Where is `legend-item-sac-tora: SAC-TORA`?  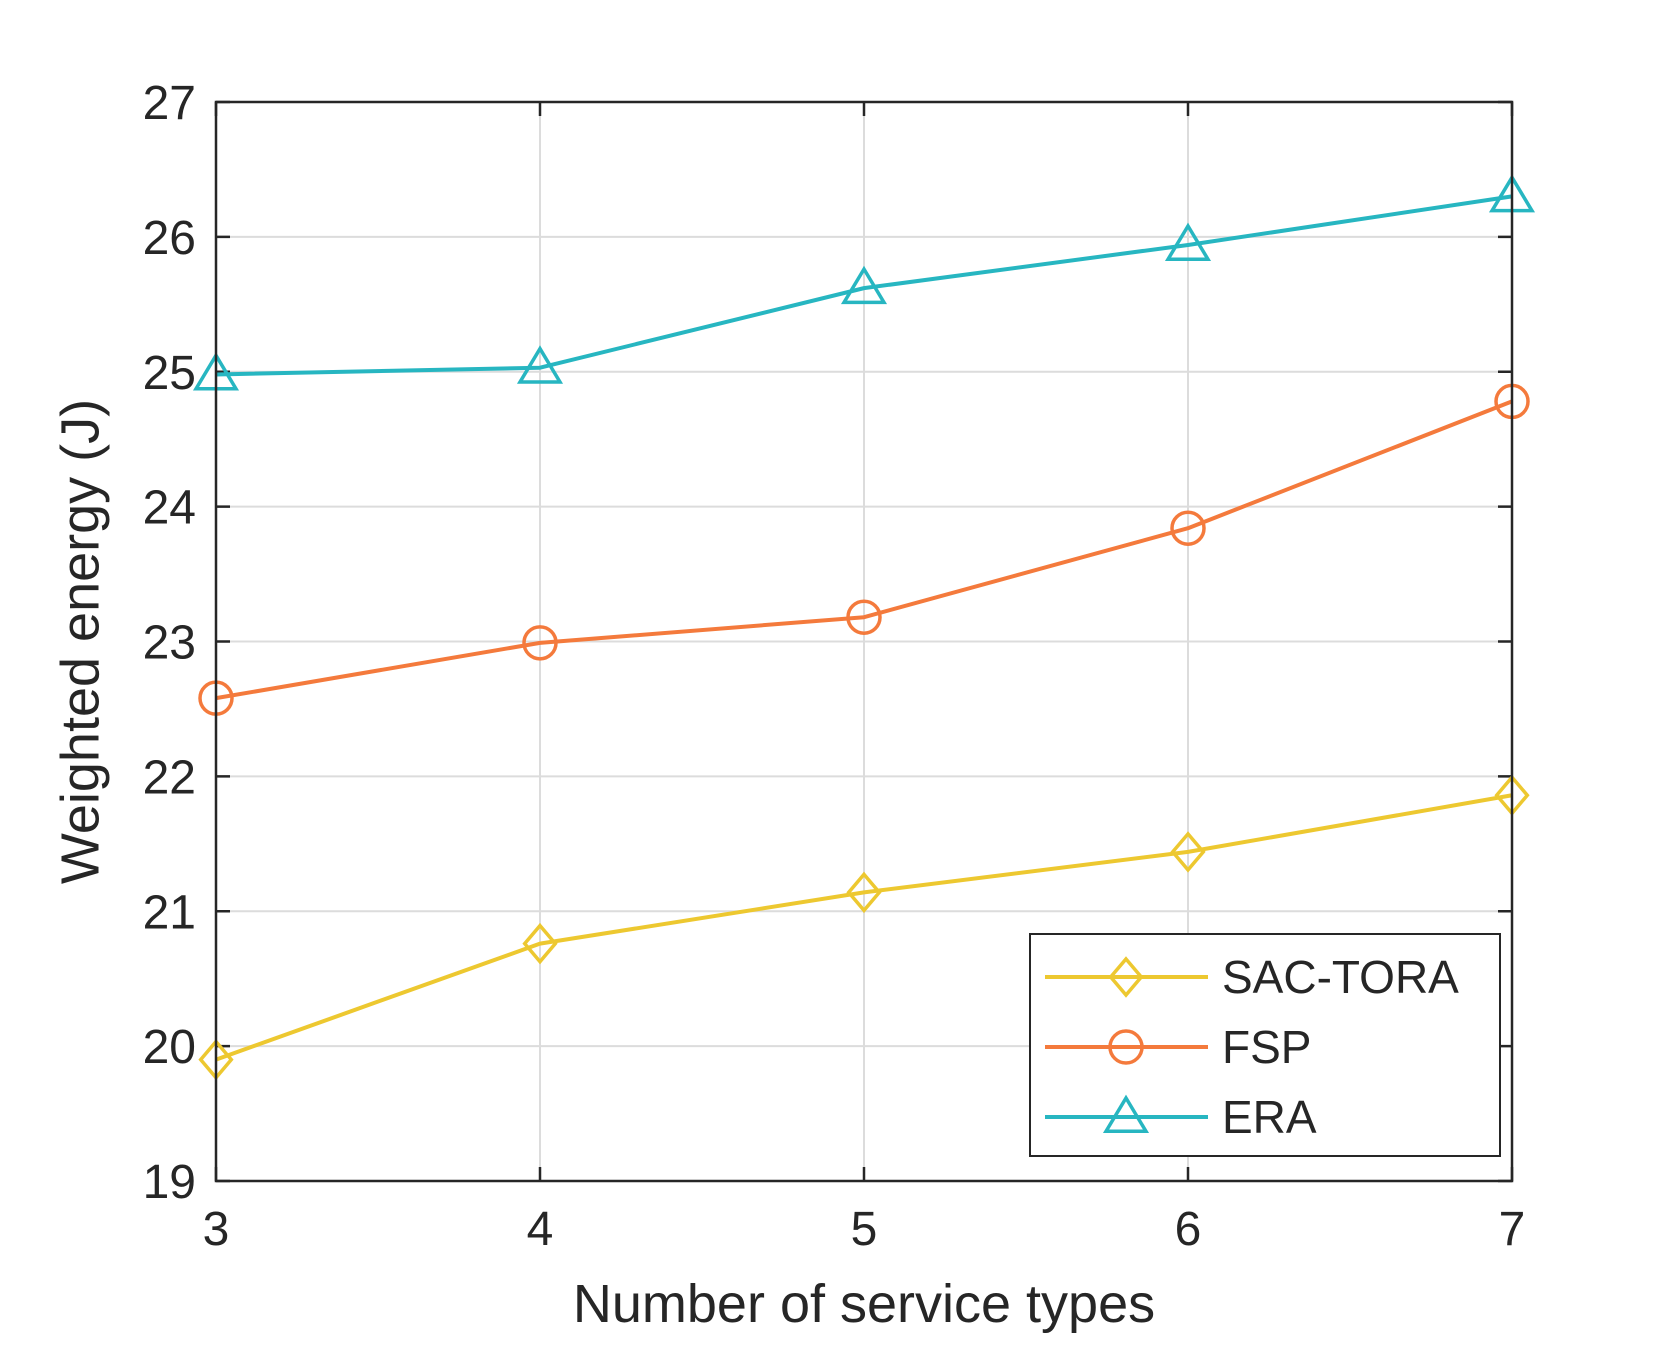
legend-item-sac-tora: SAC-TORA is located at coordinates (1252, 977).